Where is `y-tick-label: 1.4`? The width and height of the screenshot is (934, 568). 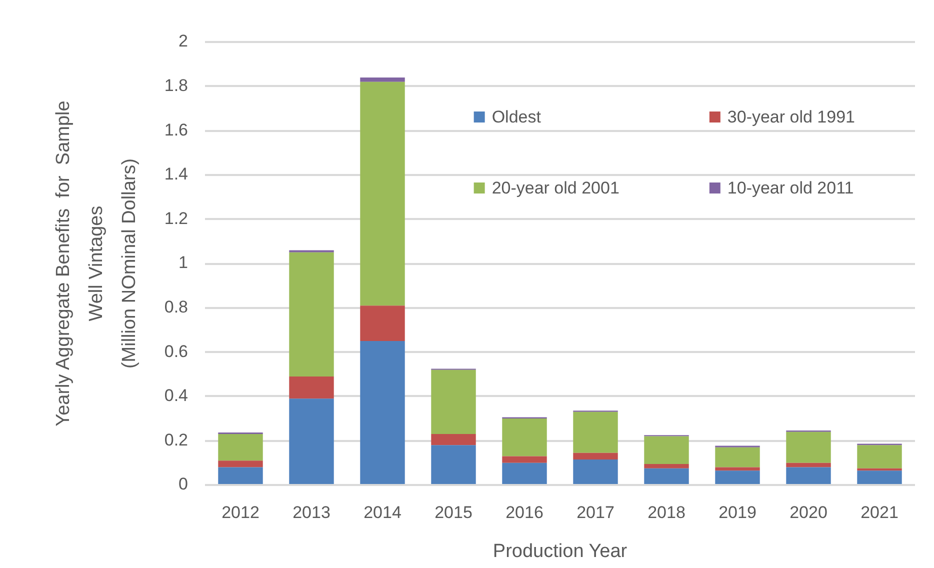
y-tick-label: 1.4 is located at coordinates (176, 174).